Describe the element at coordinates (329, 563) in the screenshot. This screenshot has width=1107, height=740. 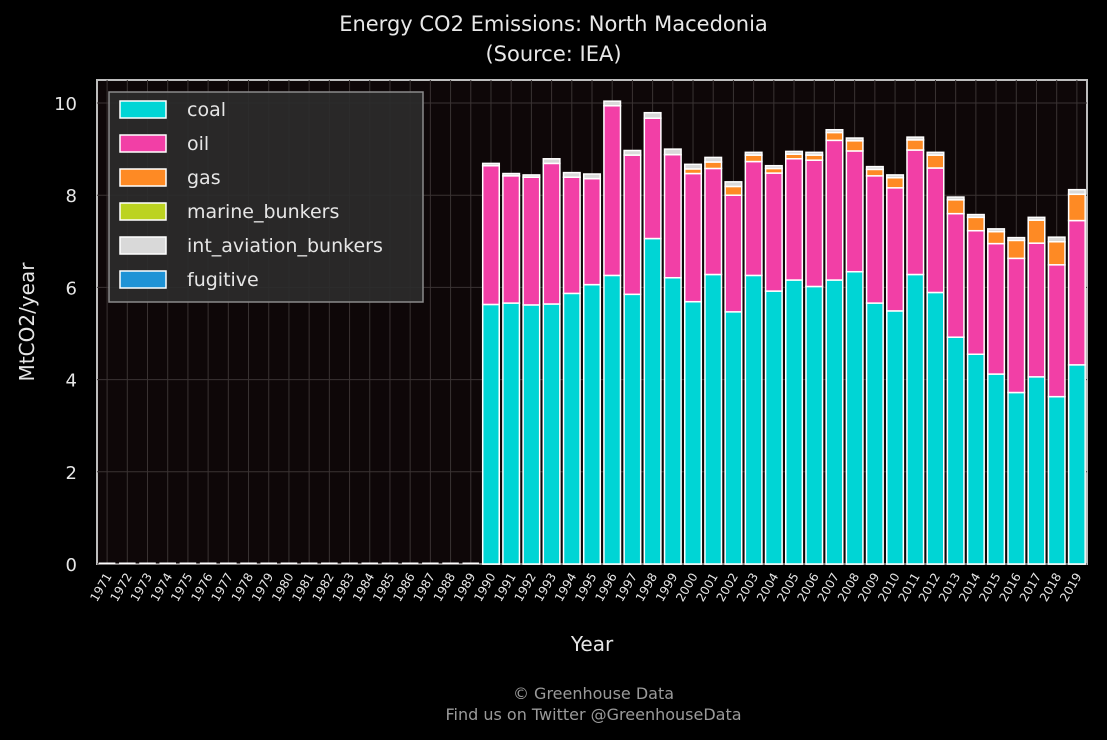
I see `bar-empty-1982` at that location.